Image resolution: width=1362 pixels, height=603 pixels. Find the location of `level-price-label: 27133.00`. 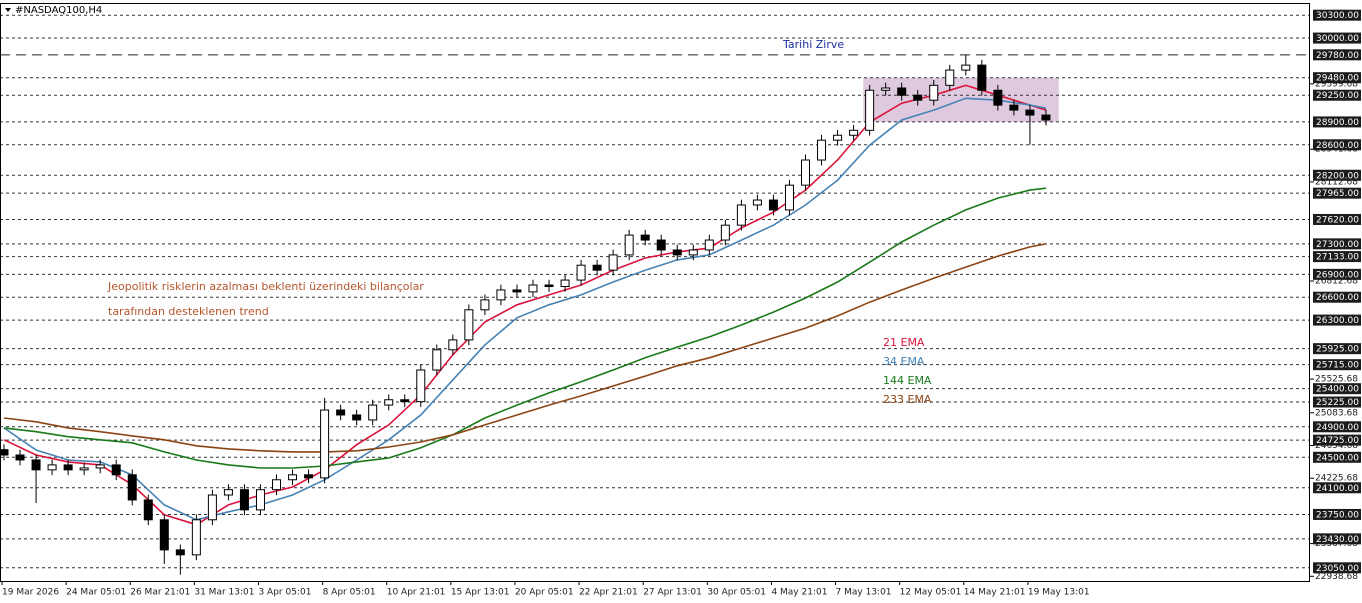

level-price-label: 27133.00 is located at coordinates (1337, 258).